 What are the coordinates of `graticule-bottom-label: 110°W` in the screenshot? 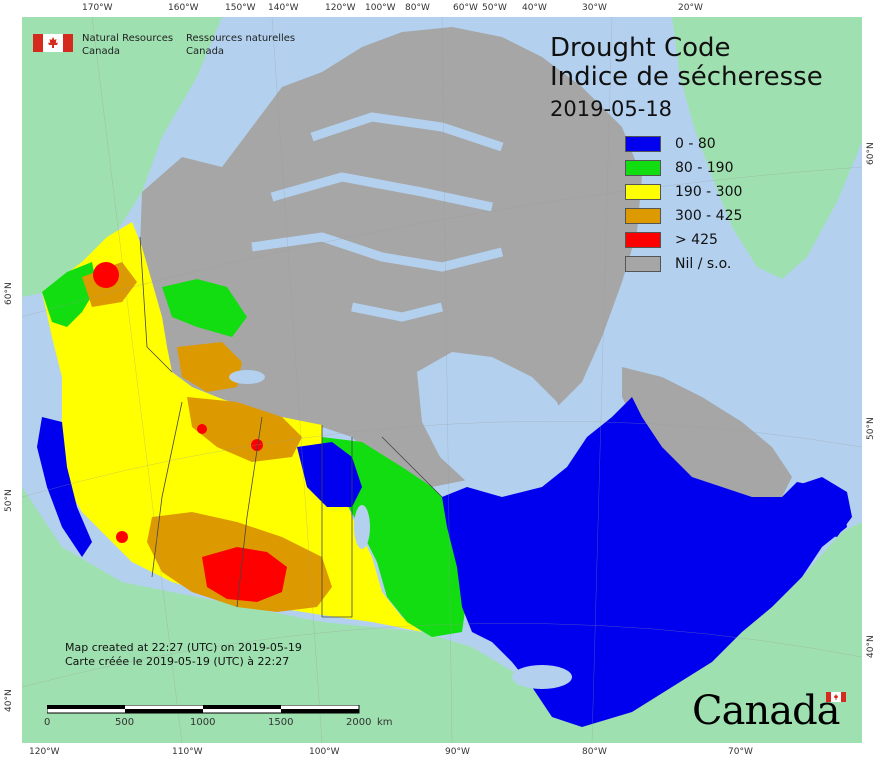 It's located at (187, 752).